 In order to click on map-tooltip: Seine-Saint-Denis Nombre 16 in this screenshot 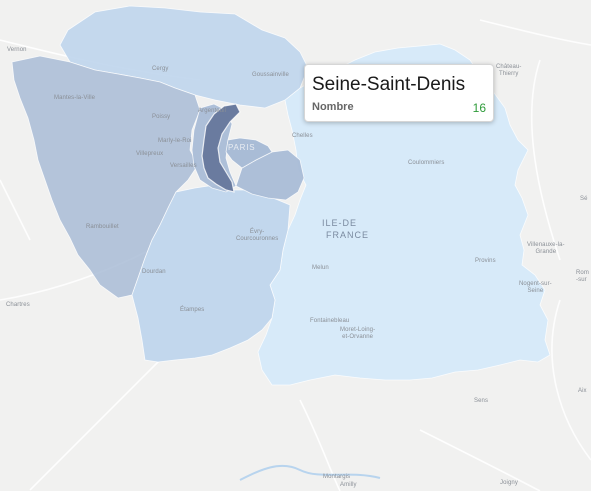, I will do `click(399, 93)`.